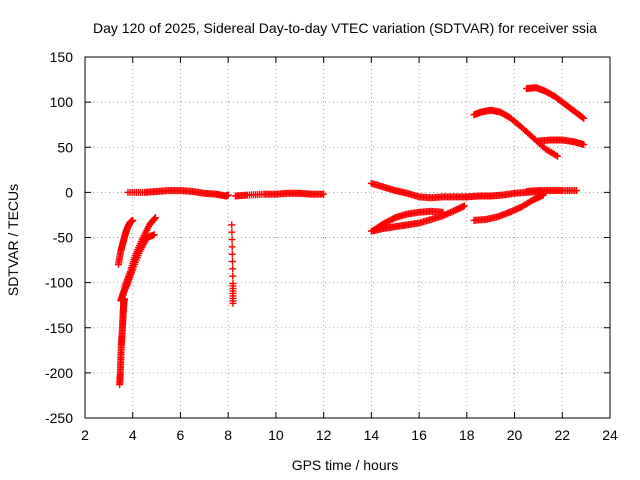  Describe the element at coordinates (419, 190) in the screenshot. I see `series-afternoon-decline` at that location.